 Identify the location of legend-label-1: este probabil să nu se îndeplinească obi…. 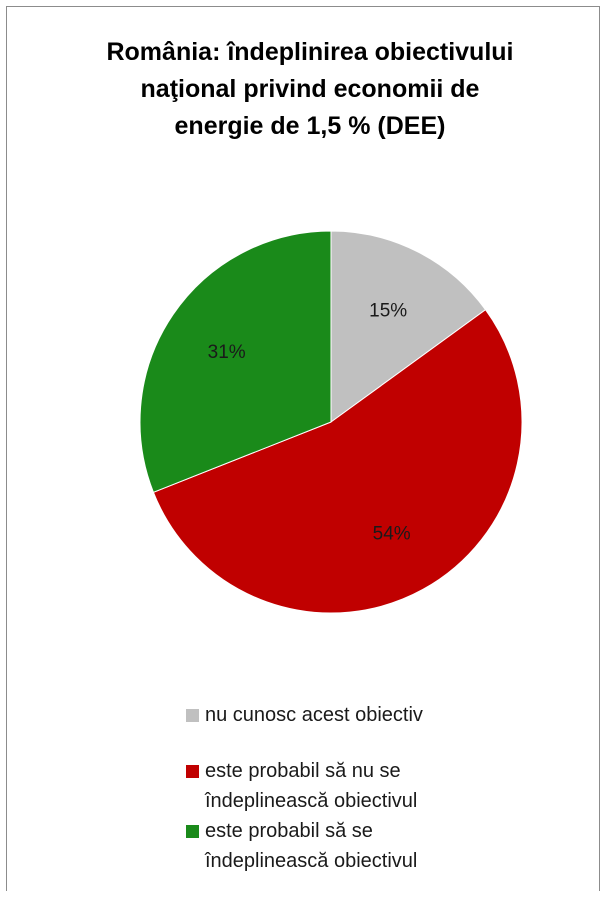
(311, 786).